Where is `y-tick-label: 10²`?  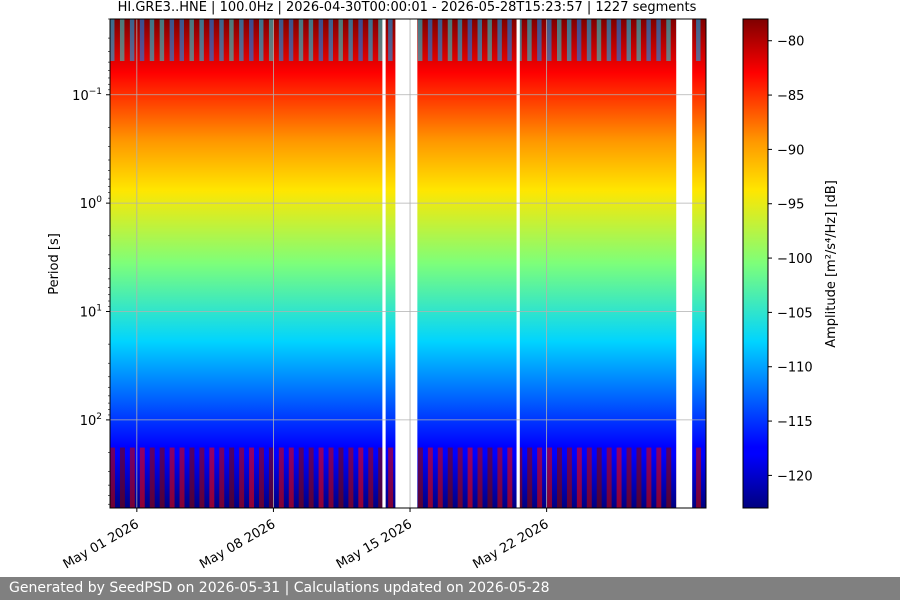
y-tick-label: 10² is located at coordinates (91, 420).